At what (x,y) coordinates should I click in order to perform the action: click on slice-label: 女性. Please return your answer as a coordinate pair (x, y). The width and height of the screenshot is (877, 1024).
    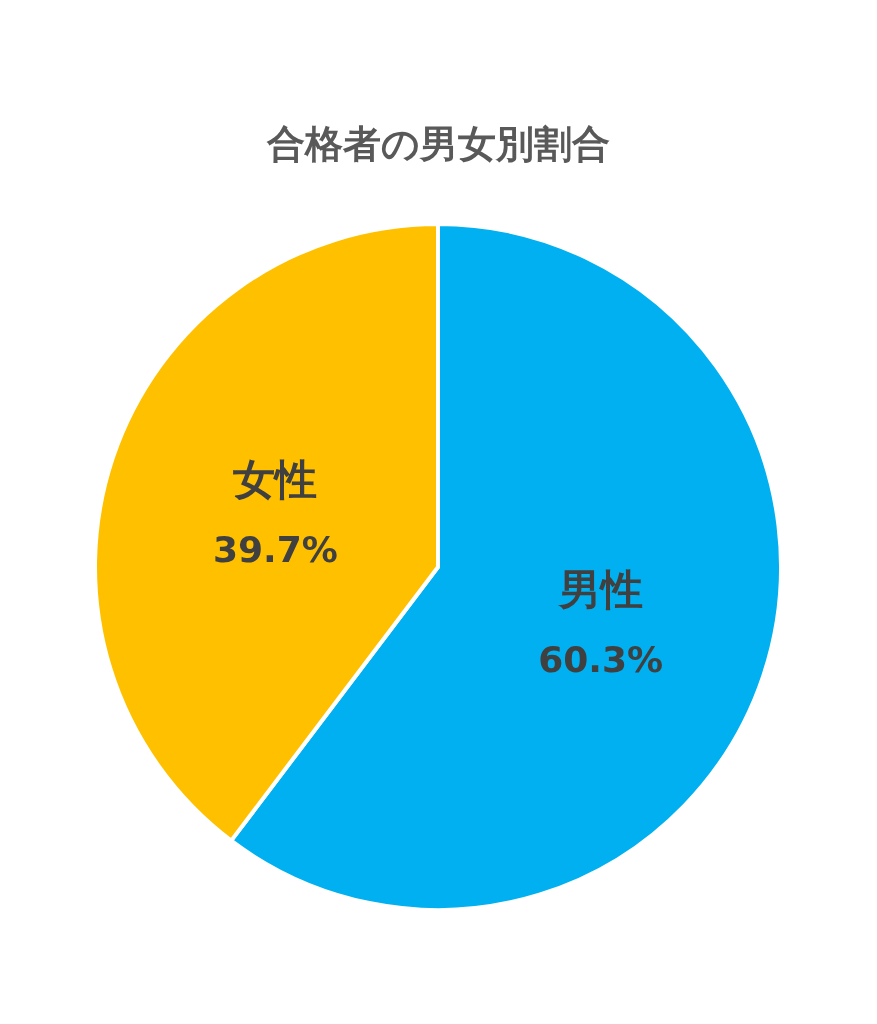
    Looking at the image, I should click on (275, 480).